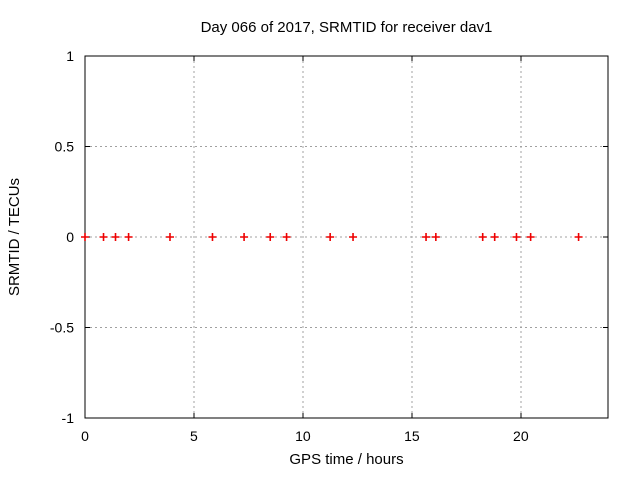  What do you see at coordinates (62, 328) in the screenshot?
I see `y-tick-label: -0.5` at bounding box center [62, 328].